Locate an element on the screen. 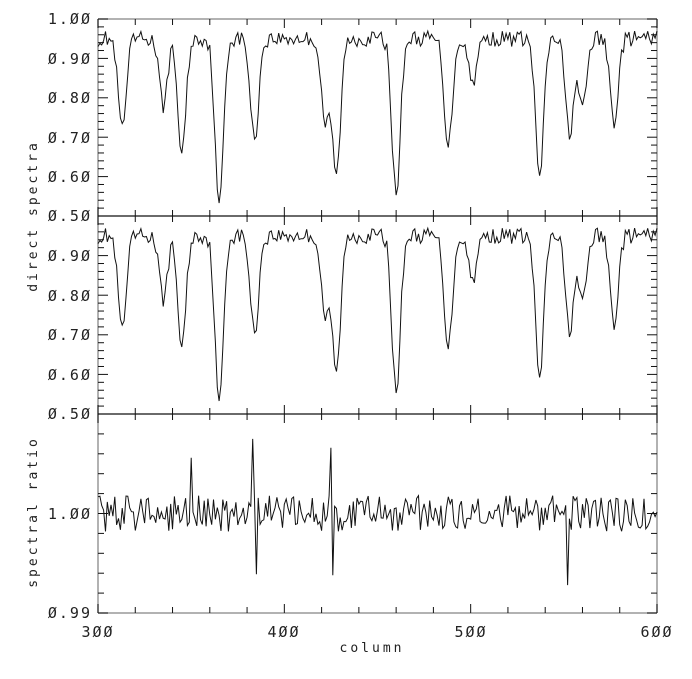 This screenshot has width=692, height=679. top-ytick-6: Ø.5Ø is located at coordinates (70, 216).